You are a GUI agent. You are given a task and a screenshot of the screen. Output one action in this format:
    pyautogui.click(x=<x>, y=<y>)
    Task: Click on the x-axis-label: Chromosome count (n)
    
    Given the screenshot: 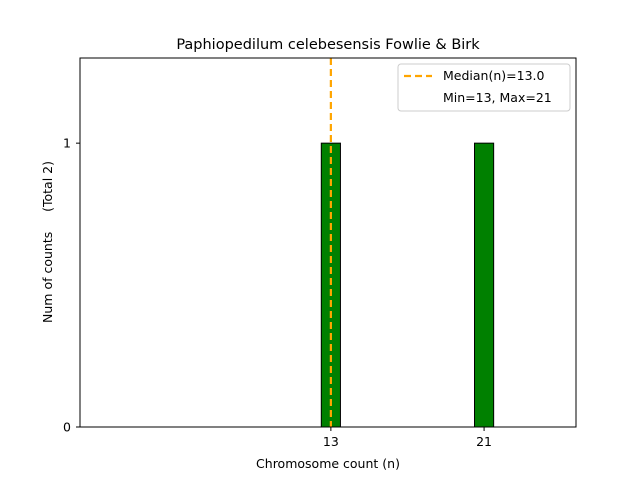 What is the action you would take?
    pyautogui.click(x=328, y=463)
    